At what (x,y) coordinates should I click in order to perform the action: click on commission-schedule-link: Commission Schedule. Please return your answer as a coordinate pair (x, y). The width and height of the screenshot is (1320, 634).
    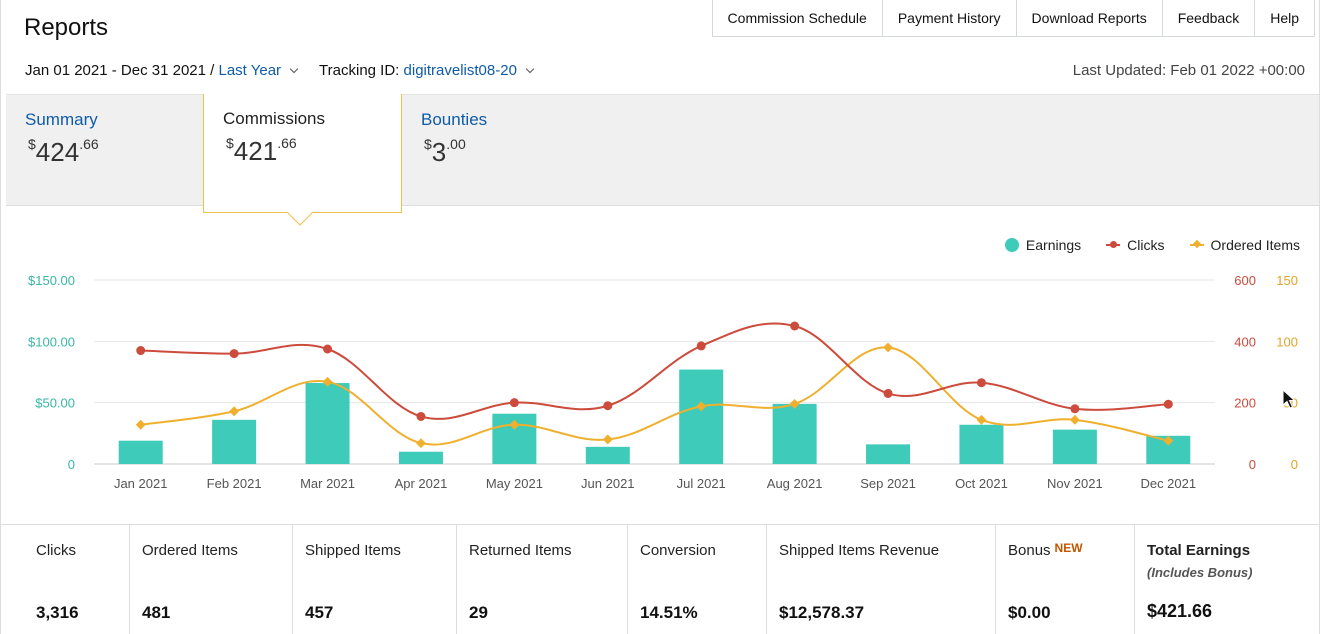
    Looking at the image, I should click on (797, 18).